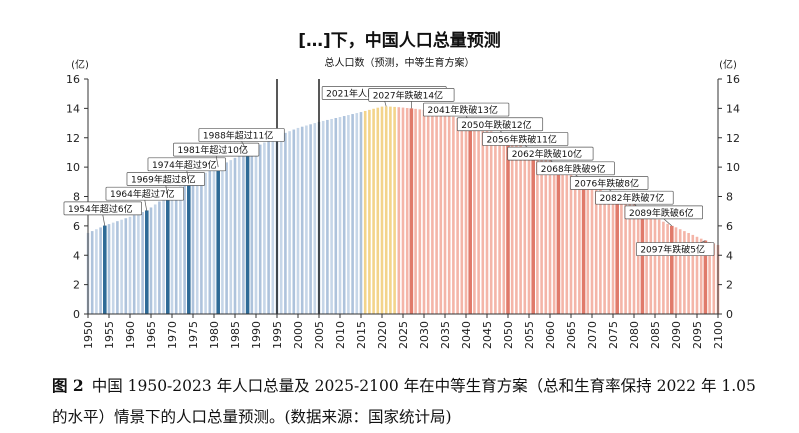 Image resolution: width=799 pixels, height=433 pixels. Describe the element at coordinates (571, 244) in the screenshot. I see `forecast-bar-2065` at that location.